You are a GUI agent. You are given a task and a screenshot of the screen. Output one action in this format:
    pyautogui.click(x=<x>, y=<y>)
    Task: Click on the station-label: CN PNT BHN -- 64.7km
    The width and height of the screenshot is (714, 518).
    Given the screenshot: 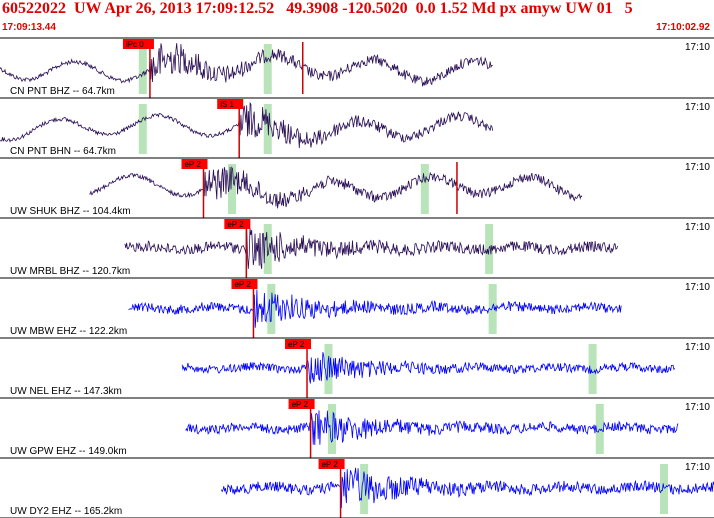 What is the action you would take?
    pyautogui.click(x=63, y=151)
    